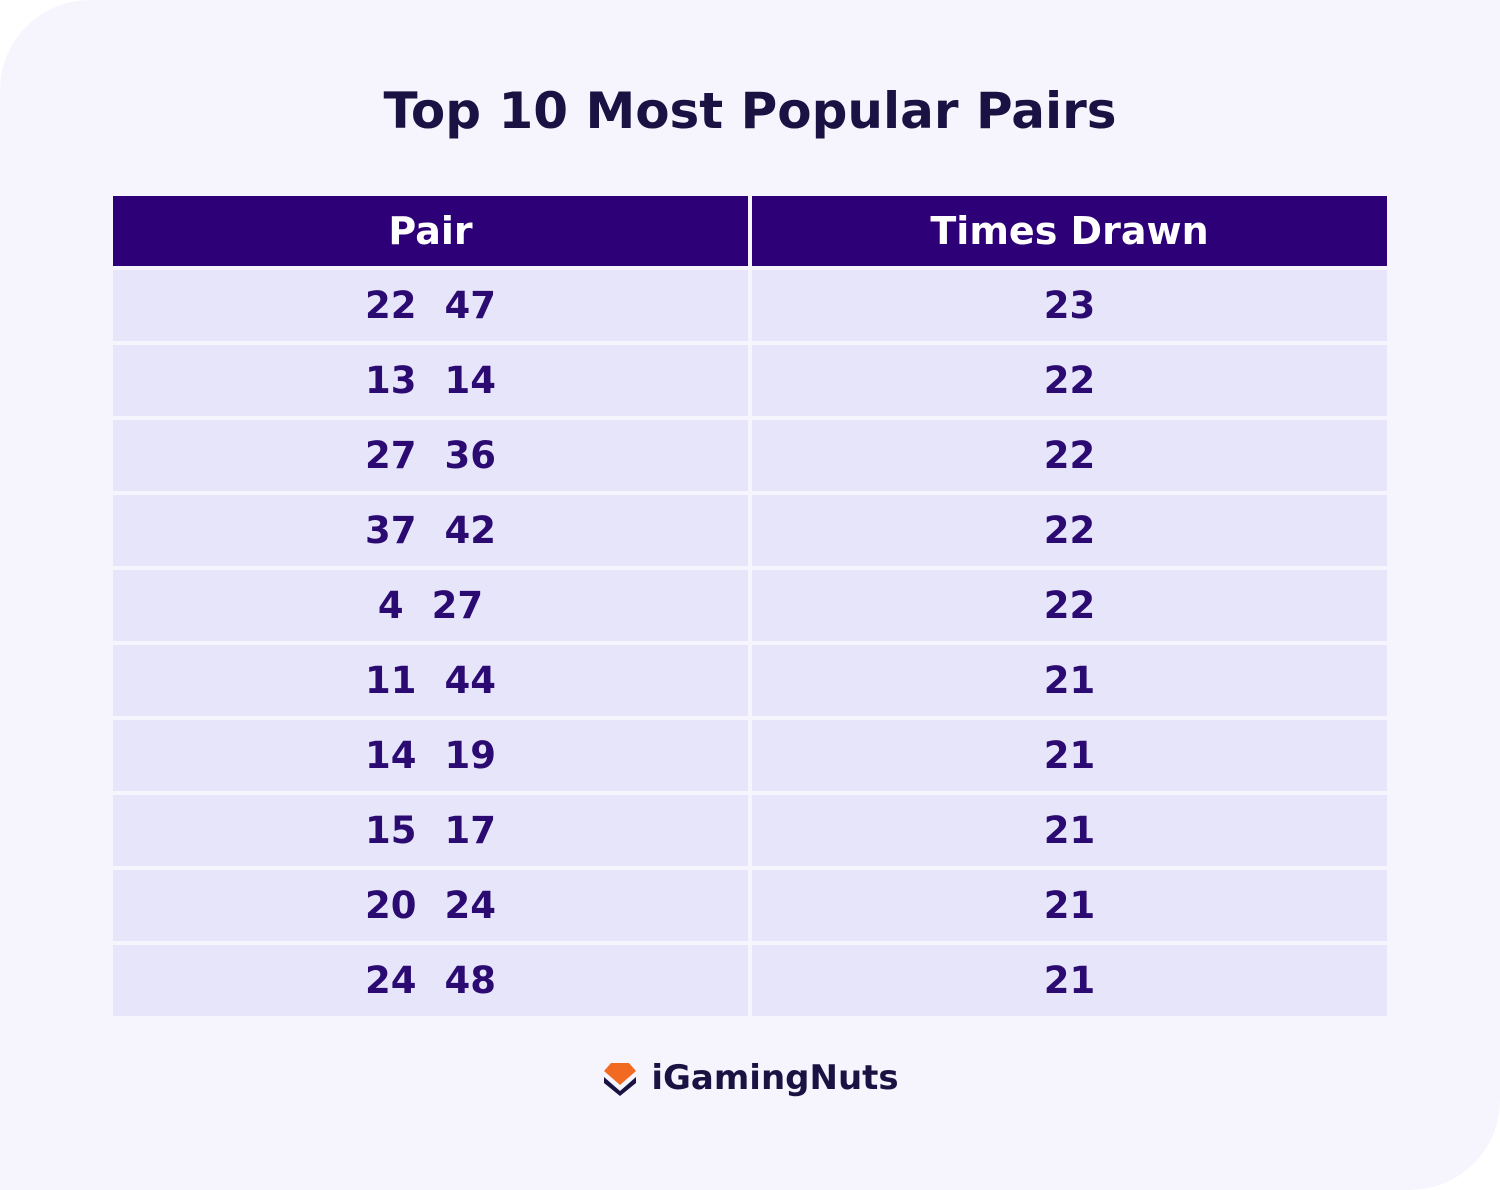 The image size is (1500, 1190). What do you see at coordinates (391, 380) in the screenshot?
I see `pair-number: 13` at bounding box center [391, 380].